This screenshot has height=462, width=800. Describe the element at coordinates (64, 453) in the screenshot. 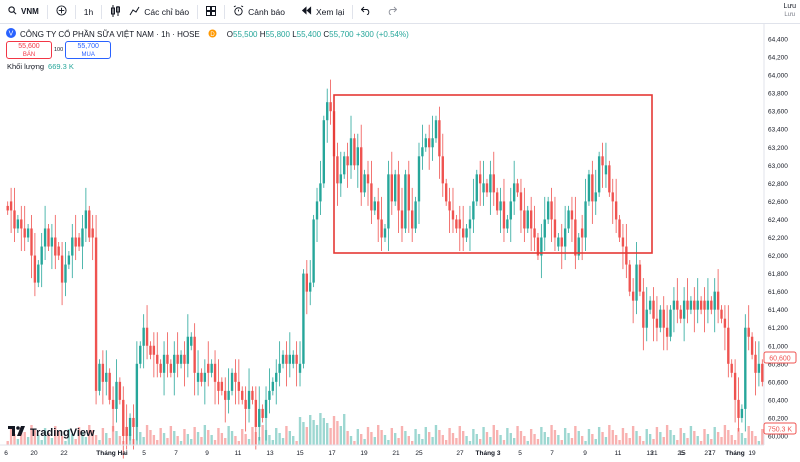

I see `time-tick-label: 22` at that location.